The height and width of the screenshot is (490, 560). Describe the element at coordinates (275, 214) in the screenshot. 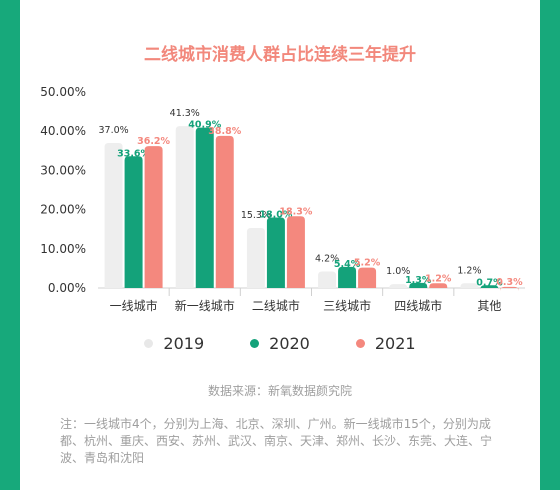

I see `data-label: 18.0%` at that location.